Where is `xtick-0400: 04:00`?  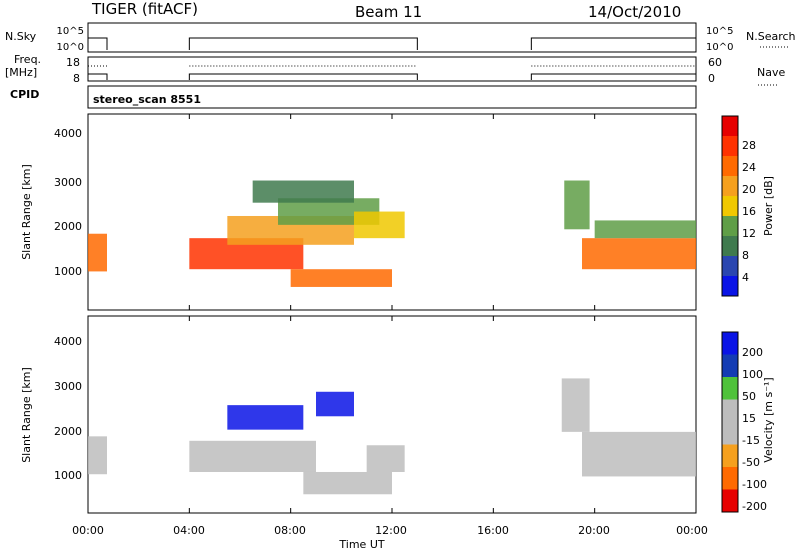
xtick-0400: 04:00 is located at coordinates (189, 530).